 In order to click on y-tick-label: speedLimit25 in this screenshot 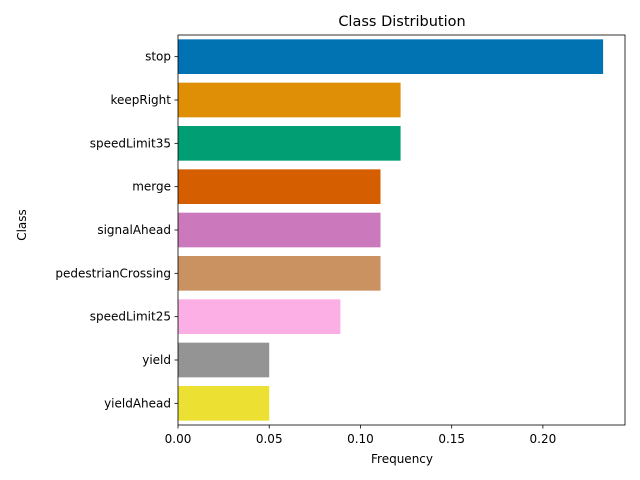, I will do `click(130, 317)`.